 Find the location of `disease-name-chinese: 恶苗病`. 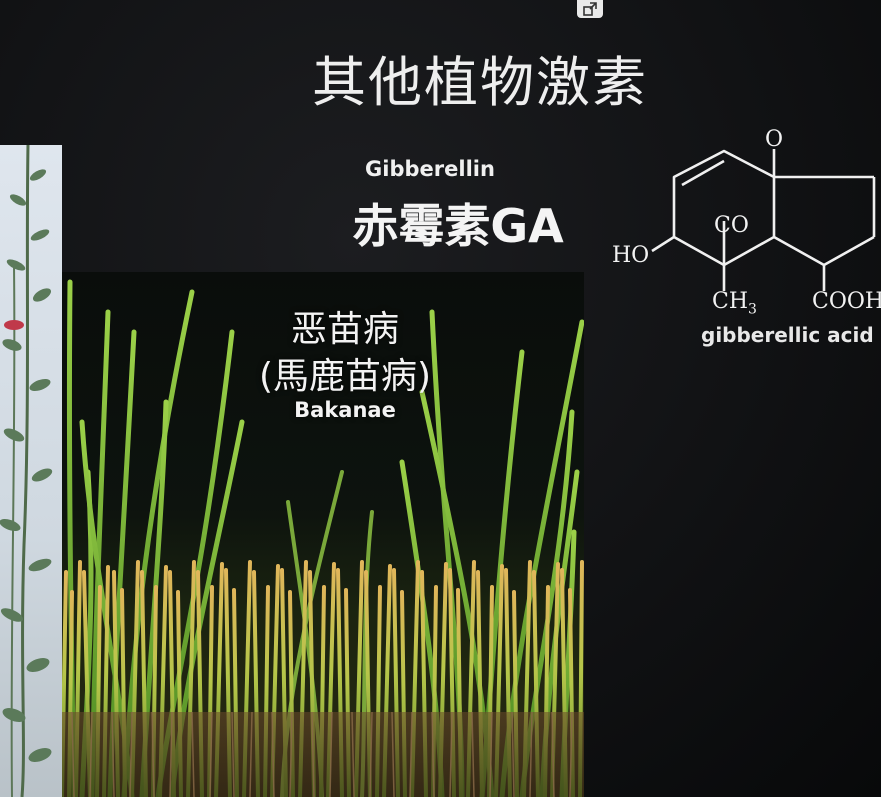

disease-name-chinese: 恶苗病 is located at coordinates (344, 329).